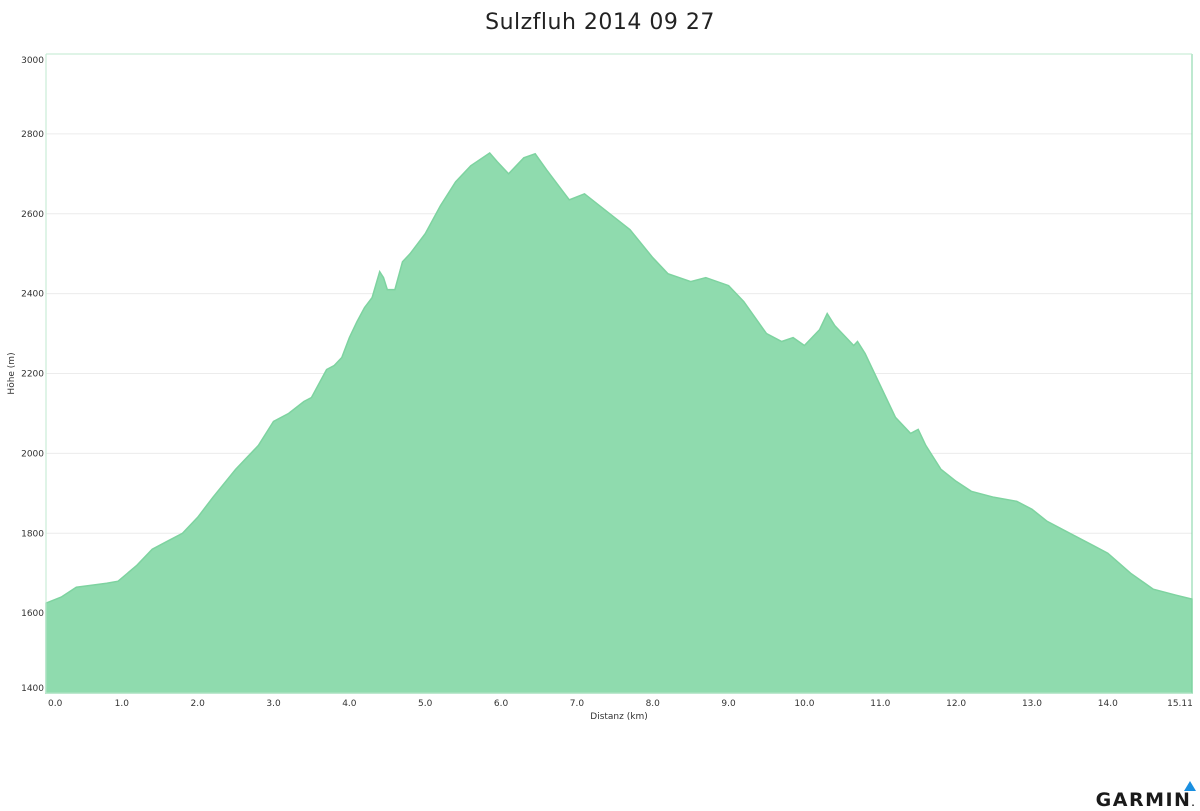 This screenshot has width=1200, height=811. I want to click on y-axis-ticks: 1400 1600 1800 2000 2200 2400 2600 2800 3000, so click(32, 375).